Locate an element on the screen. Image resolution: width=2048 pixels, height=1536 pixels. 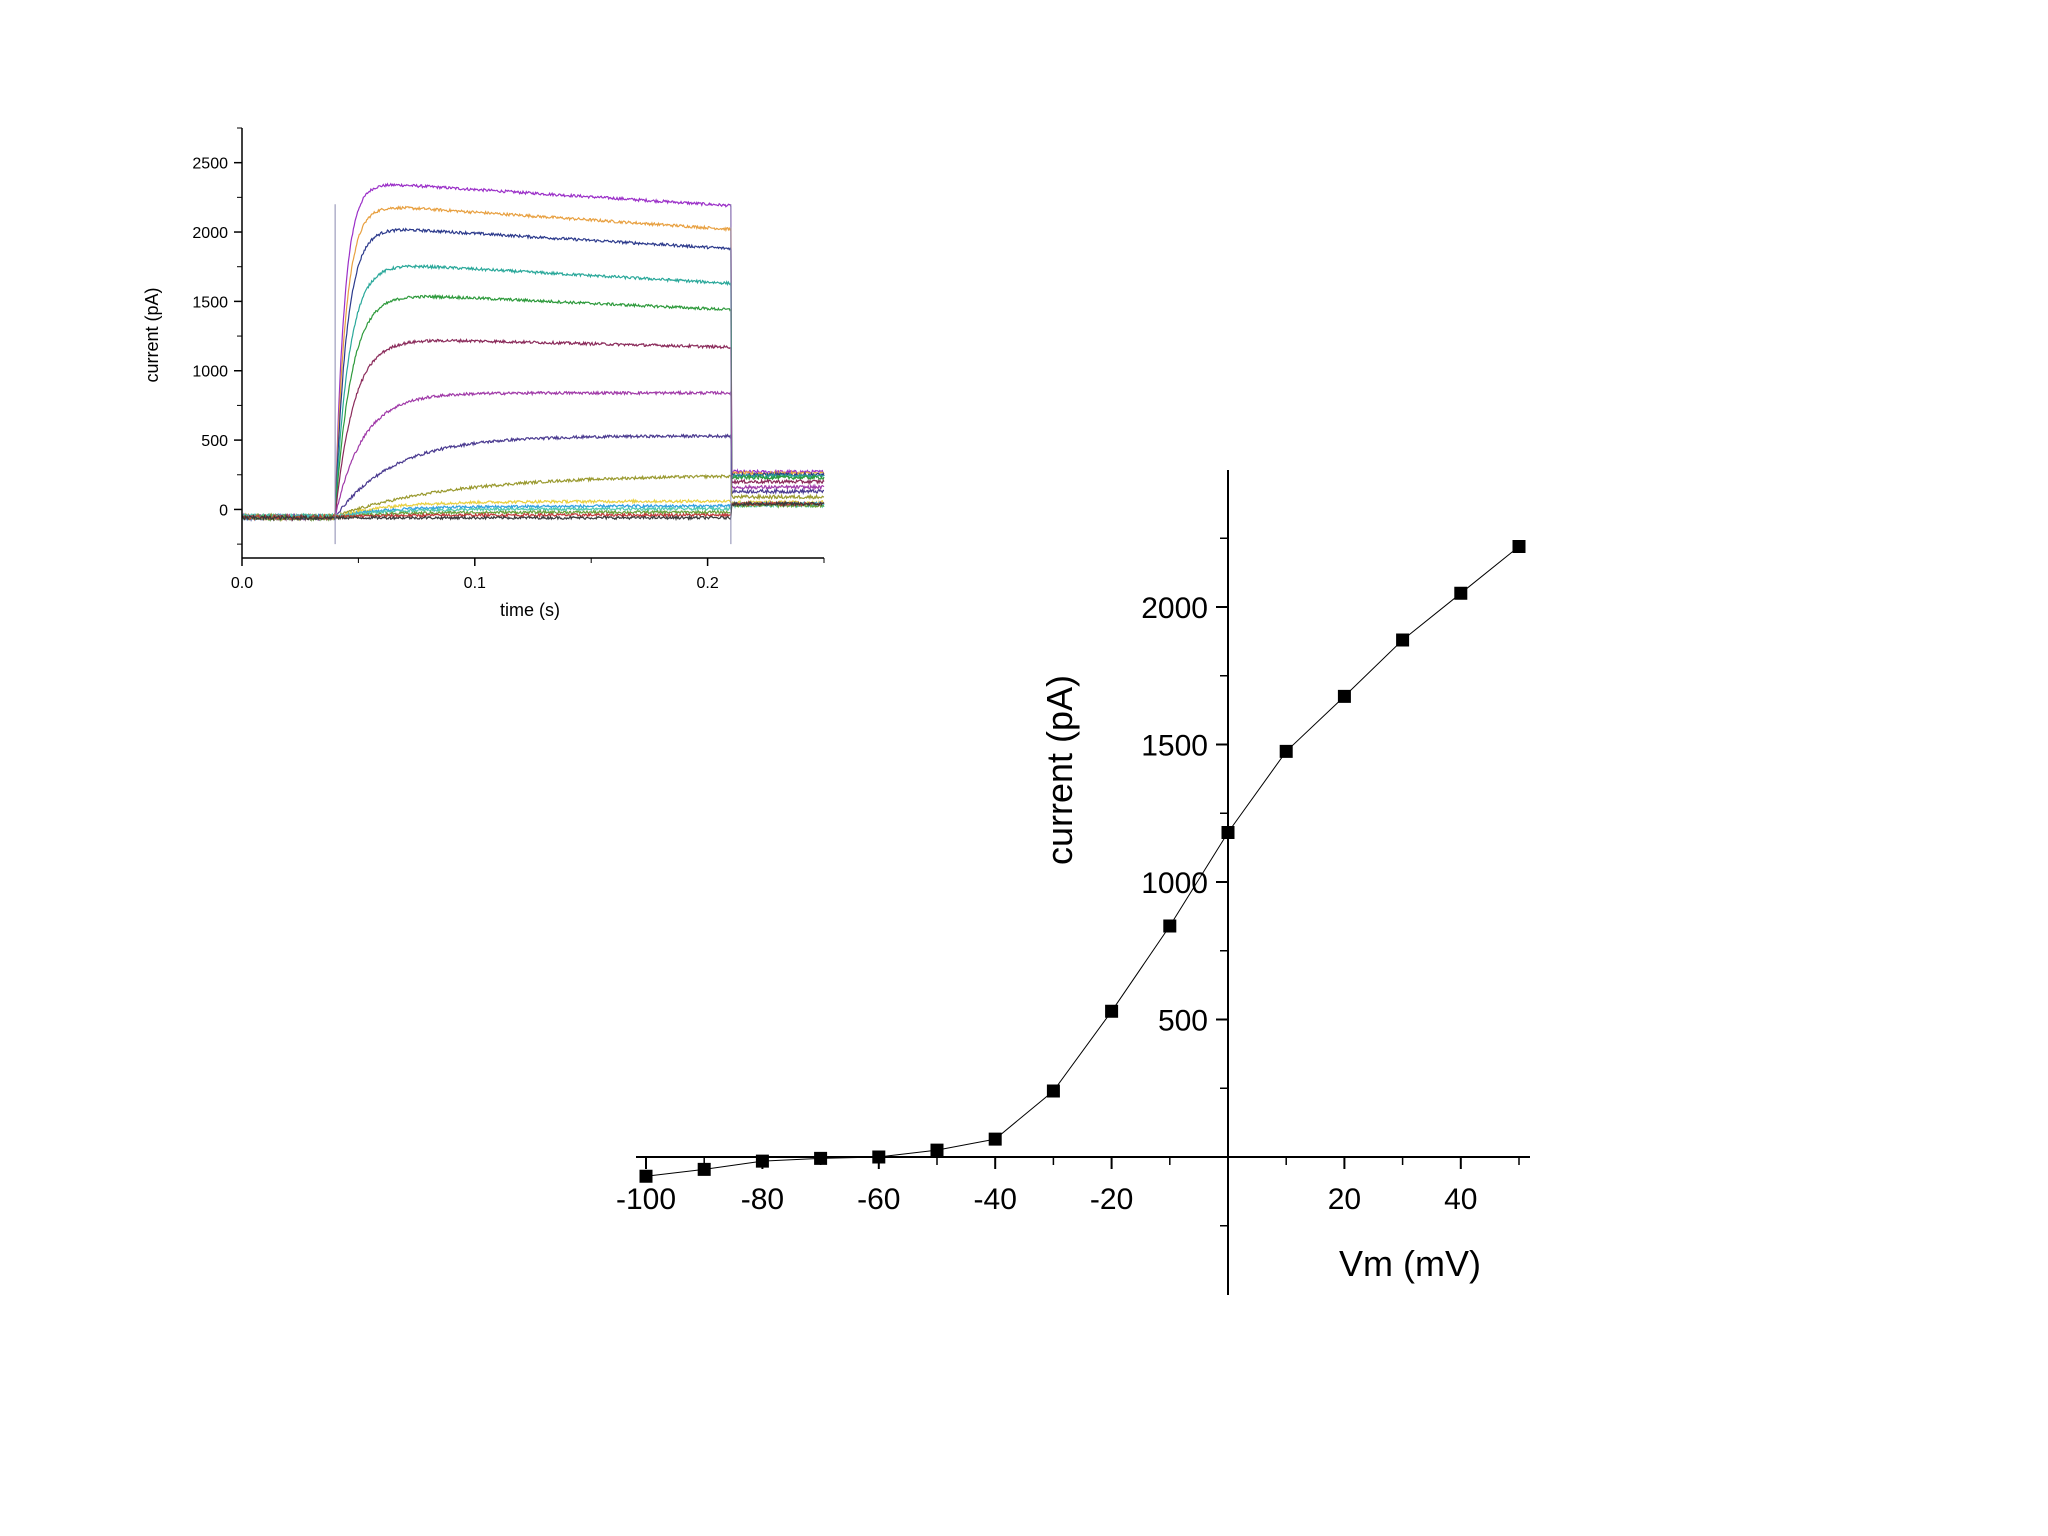
iv-x-tick-label: -60 is located at coordinates (878, 1199).